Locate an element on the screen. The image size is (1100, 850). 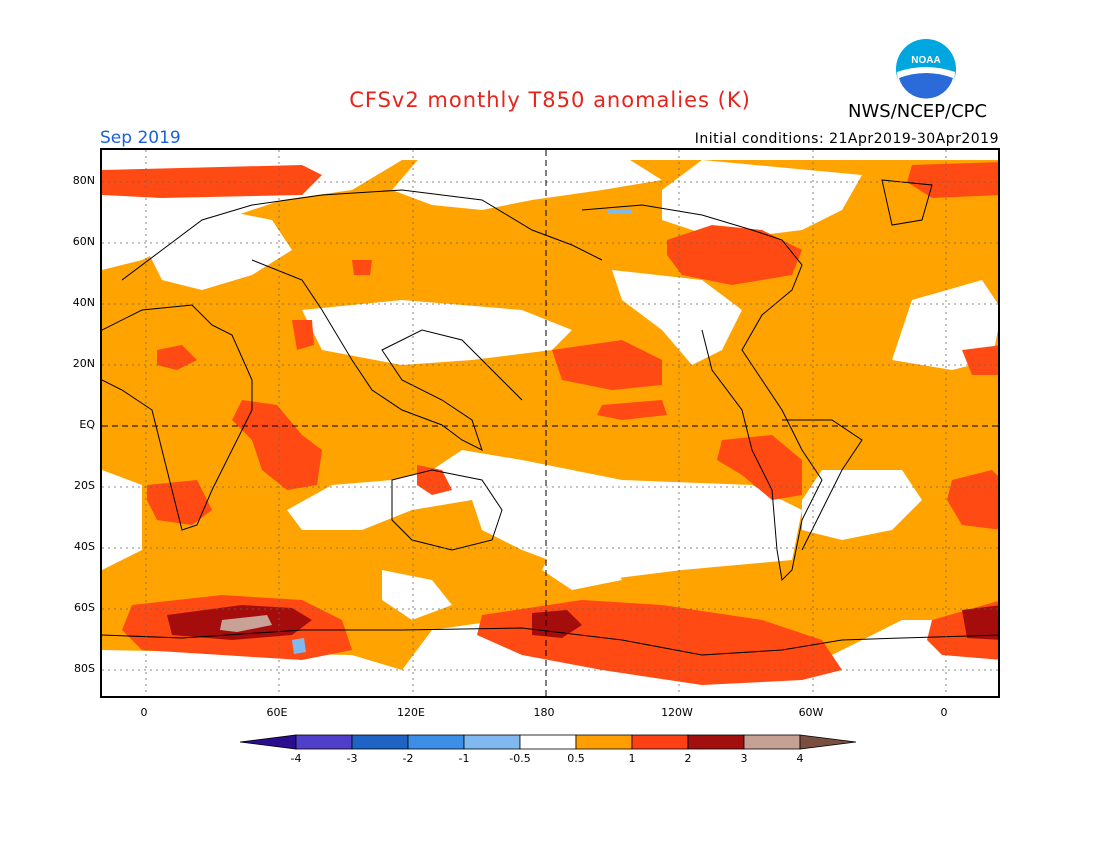
initial-conditions-label: Initial conditions: 21Apr2019-30Apr2019 is located at coordinates (846, 139).